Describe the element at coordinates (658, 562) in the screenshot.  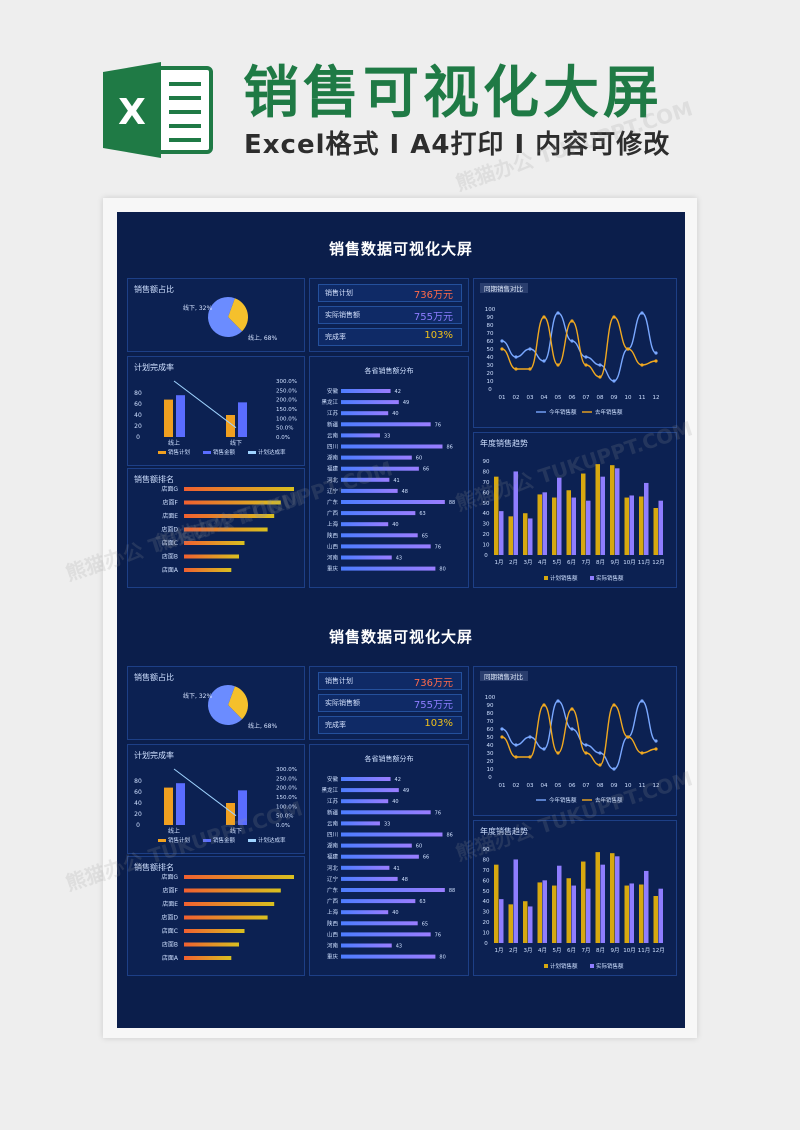
I see `x-tick-label: 12月` at that location.